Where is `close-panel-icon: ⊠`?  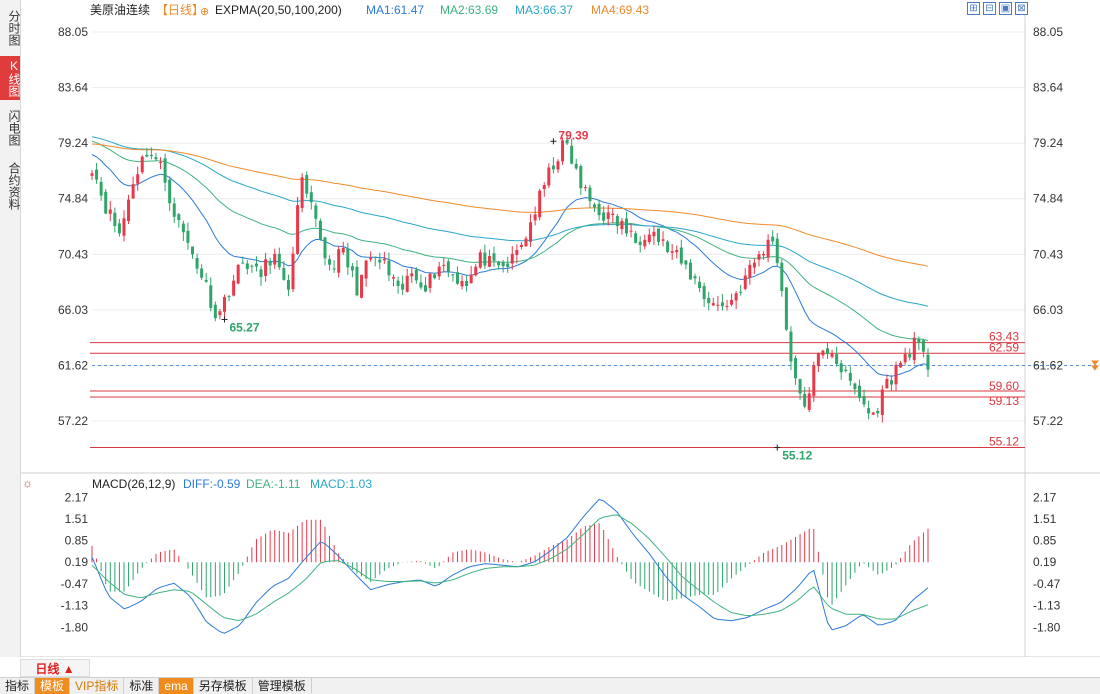 close-panel-icon: ⊠ is located at coordinates (1021, 8).